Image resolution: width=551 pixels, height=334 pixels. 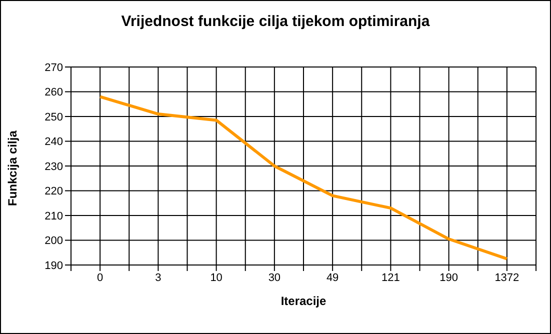 I want to click on y-tick-label: 200, so click(x=53, y=241).